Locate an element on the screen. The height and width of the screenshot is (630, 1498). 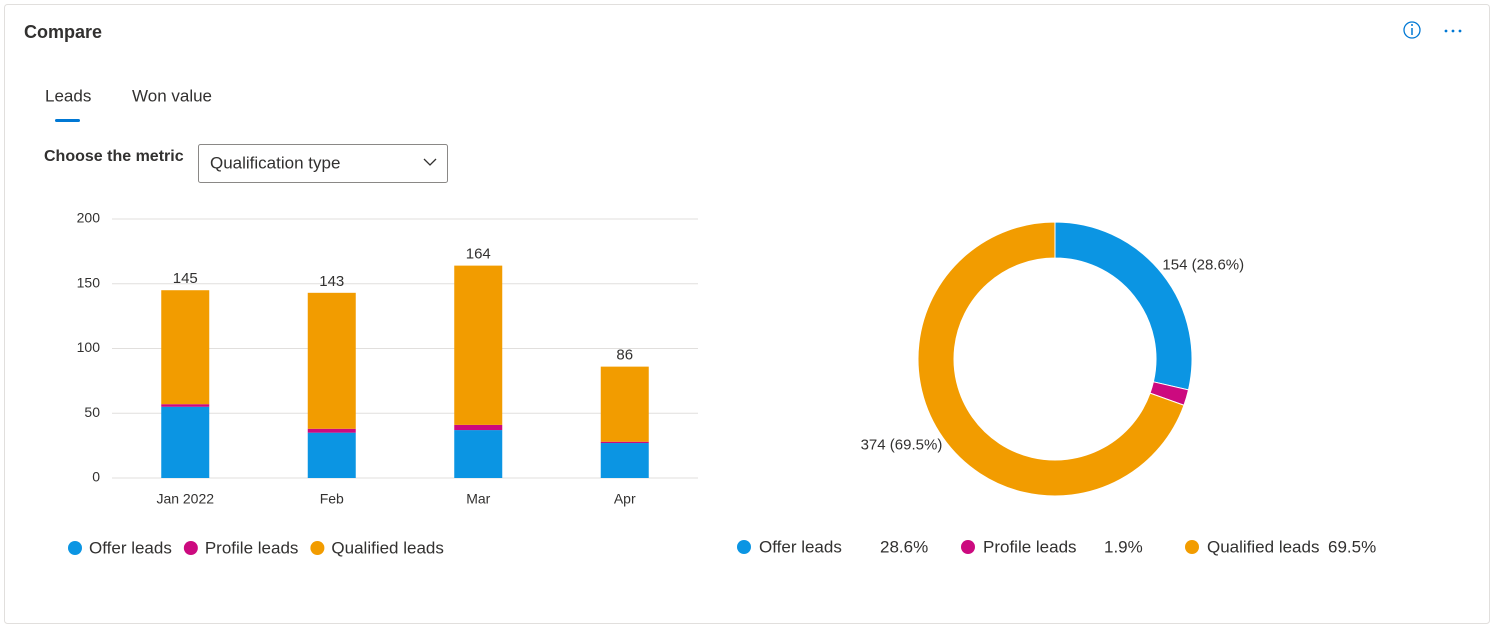
legend-value: 28.6% is located at coordinates (904, 546).